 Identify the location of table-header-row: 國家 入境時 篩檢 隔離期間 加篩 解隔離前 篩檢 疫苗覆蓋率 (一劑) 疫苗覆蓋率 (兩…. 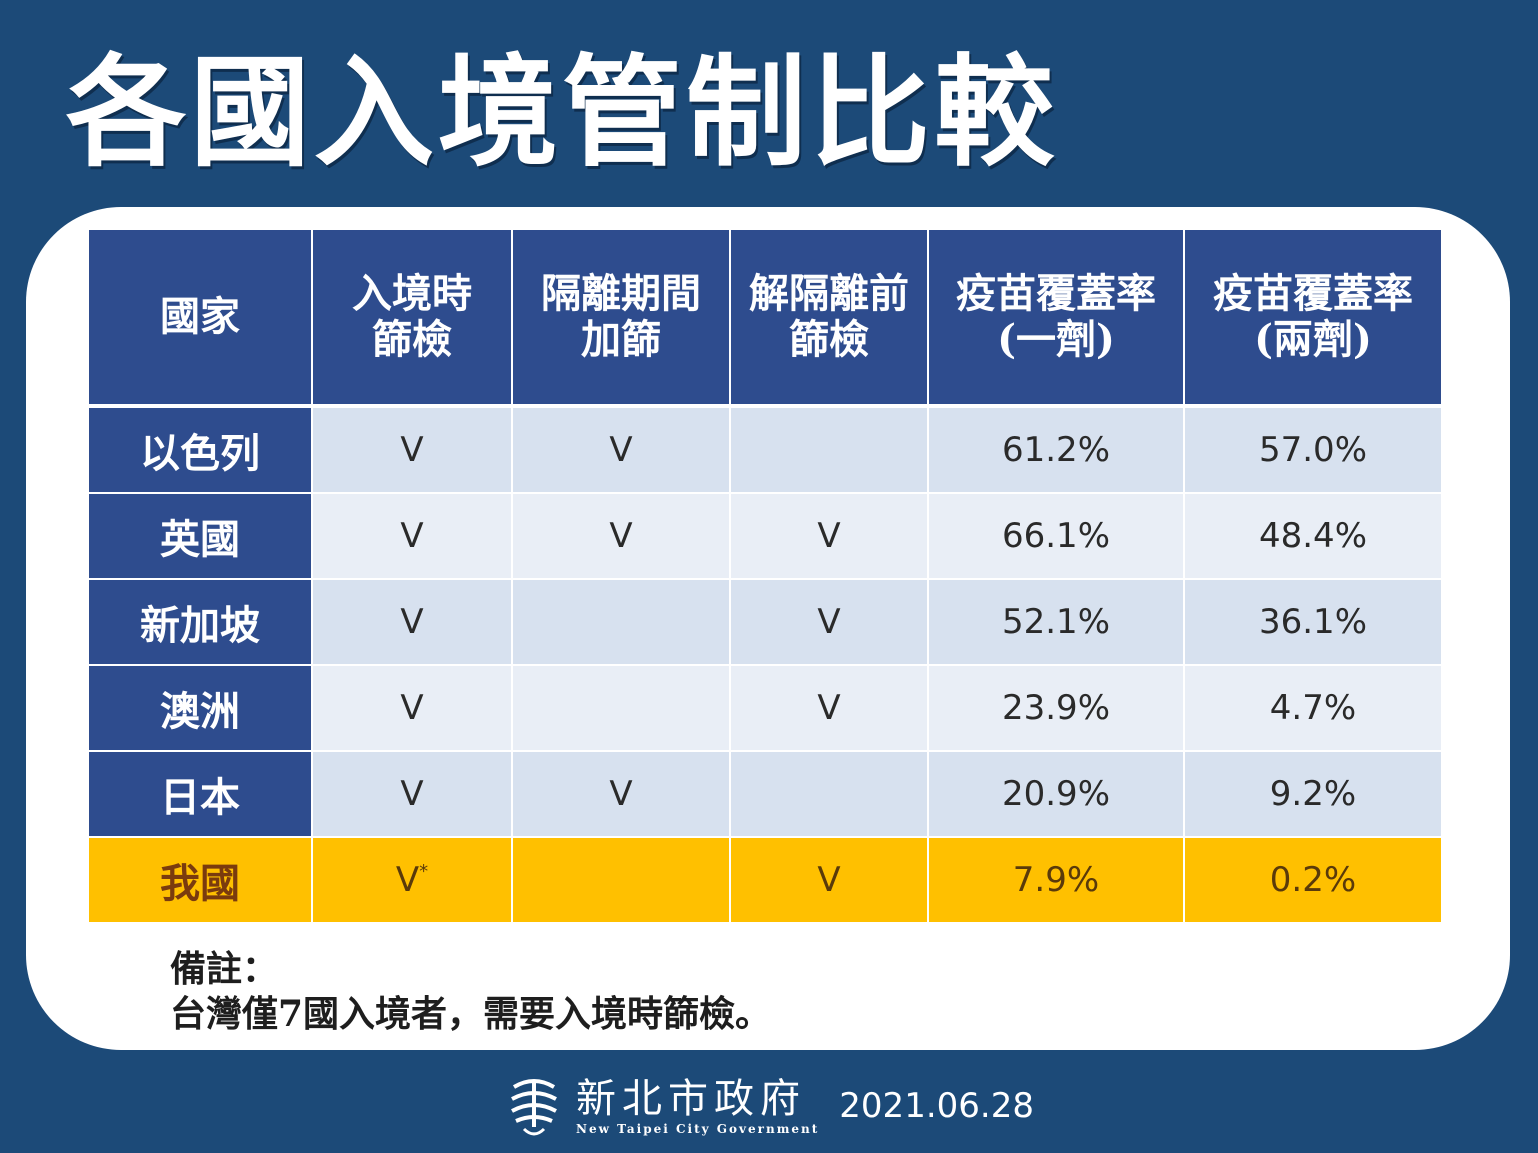
(765, 319).